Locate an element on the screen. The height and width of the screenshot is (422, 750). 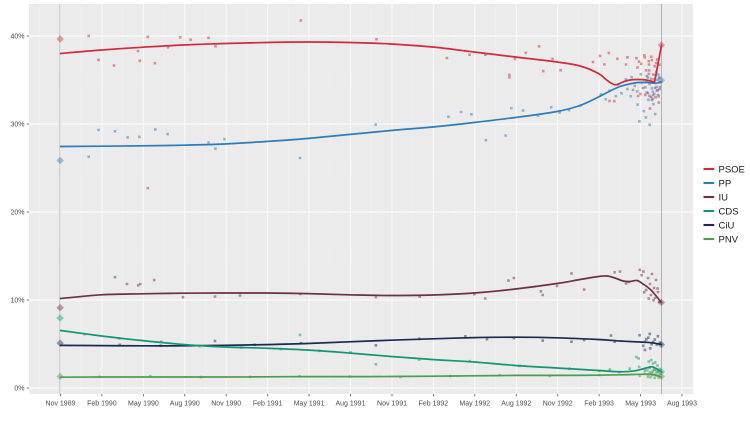
svg-text: Feb 1992 is located at coordinates (434, 404).